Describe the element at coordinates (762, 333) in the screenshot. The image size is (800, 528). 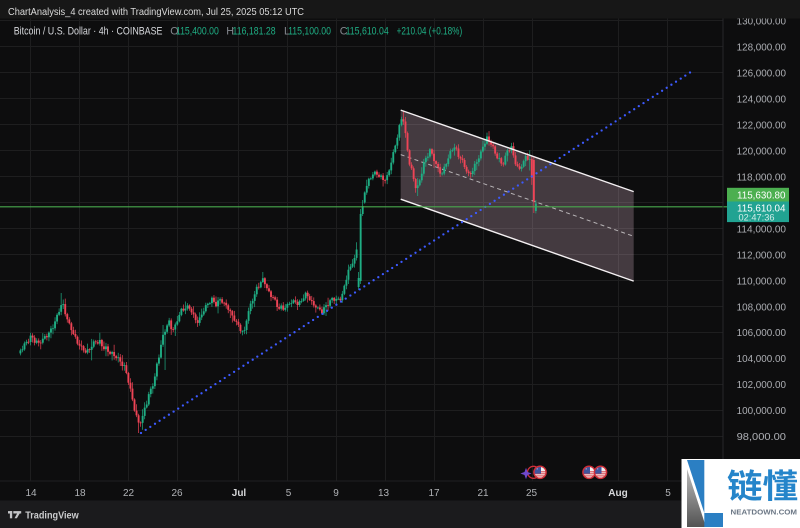
I see `svg-text: 106,000.00` at that location.